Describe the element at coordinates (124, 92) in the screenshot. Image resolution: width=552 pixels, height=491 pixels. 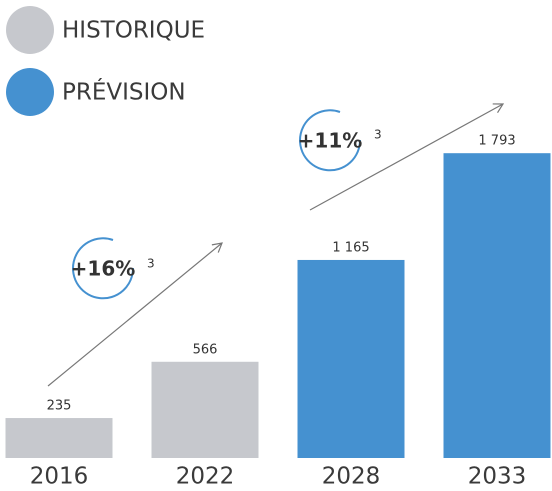
I see `legend-label: PRÉVISION` at that location.